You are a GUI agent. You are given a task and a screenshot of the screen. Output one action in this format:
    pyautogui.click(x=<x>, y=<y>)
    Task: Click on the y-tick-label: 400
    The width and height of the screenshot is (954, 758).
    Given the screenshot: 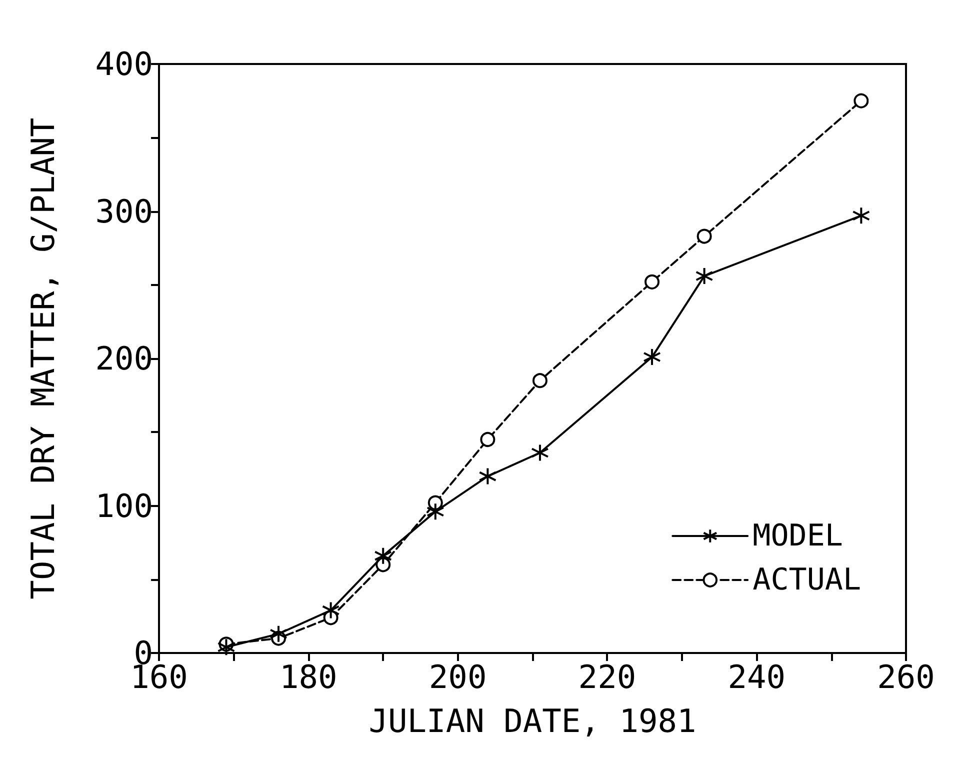 What is the action you would take?
    pyautogui.click(x=124, y=64)
    